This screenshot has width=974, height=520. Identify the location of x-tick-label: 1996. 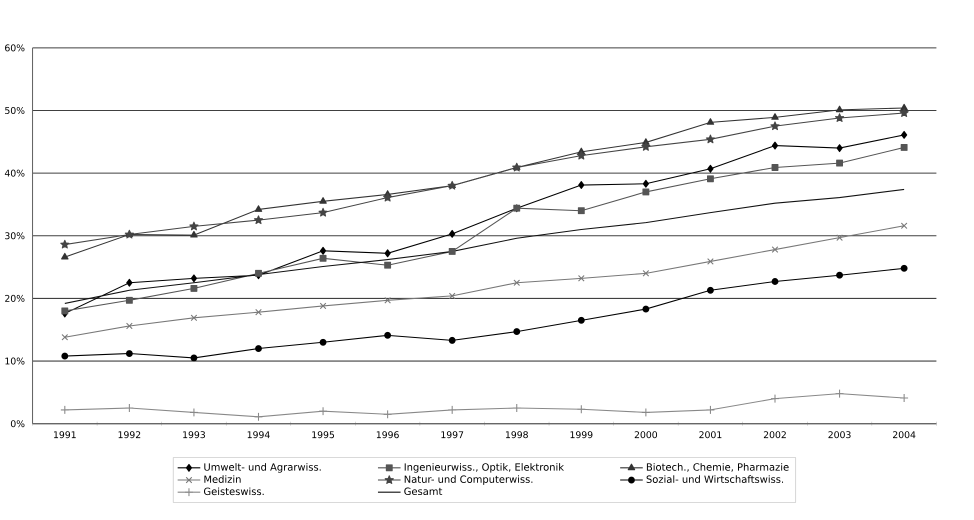
(387, 434).